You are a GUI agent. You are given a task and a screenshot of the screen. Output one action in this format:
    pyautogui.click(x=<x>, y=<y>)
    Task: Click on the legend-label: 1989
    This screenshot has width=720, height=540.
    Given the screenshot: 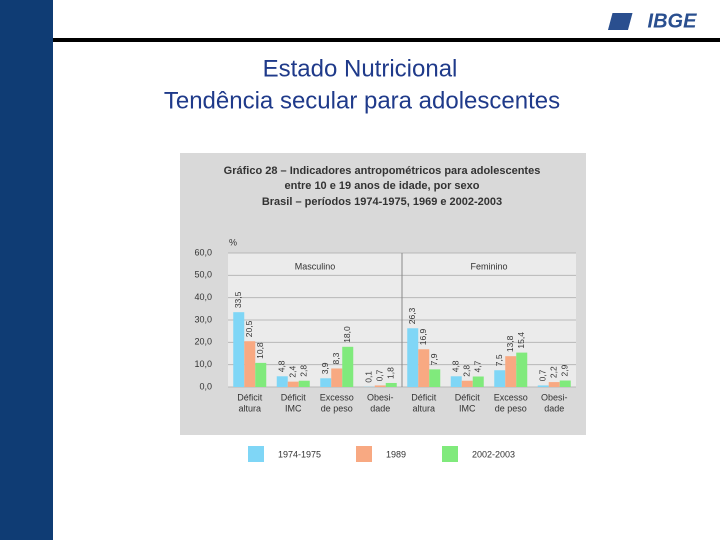 What is the action you would take?
    pyautogui.click(x=396, y=454)
    